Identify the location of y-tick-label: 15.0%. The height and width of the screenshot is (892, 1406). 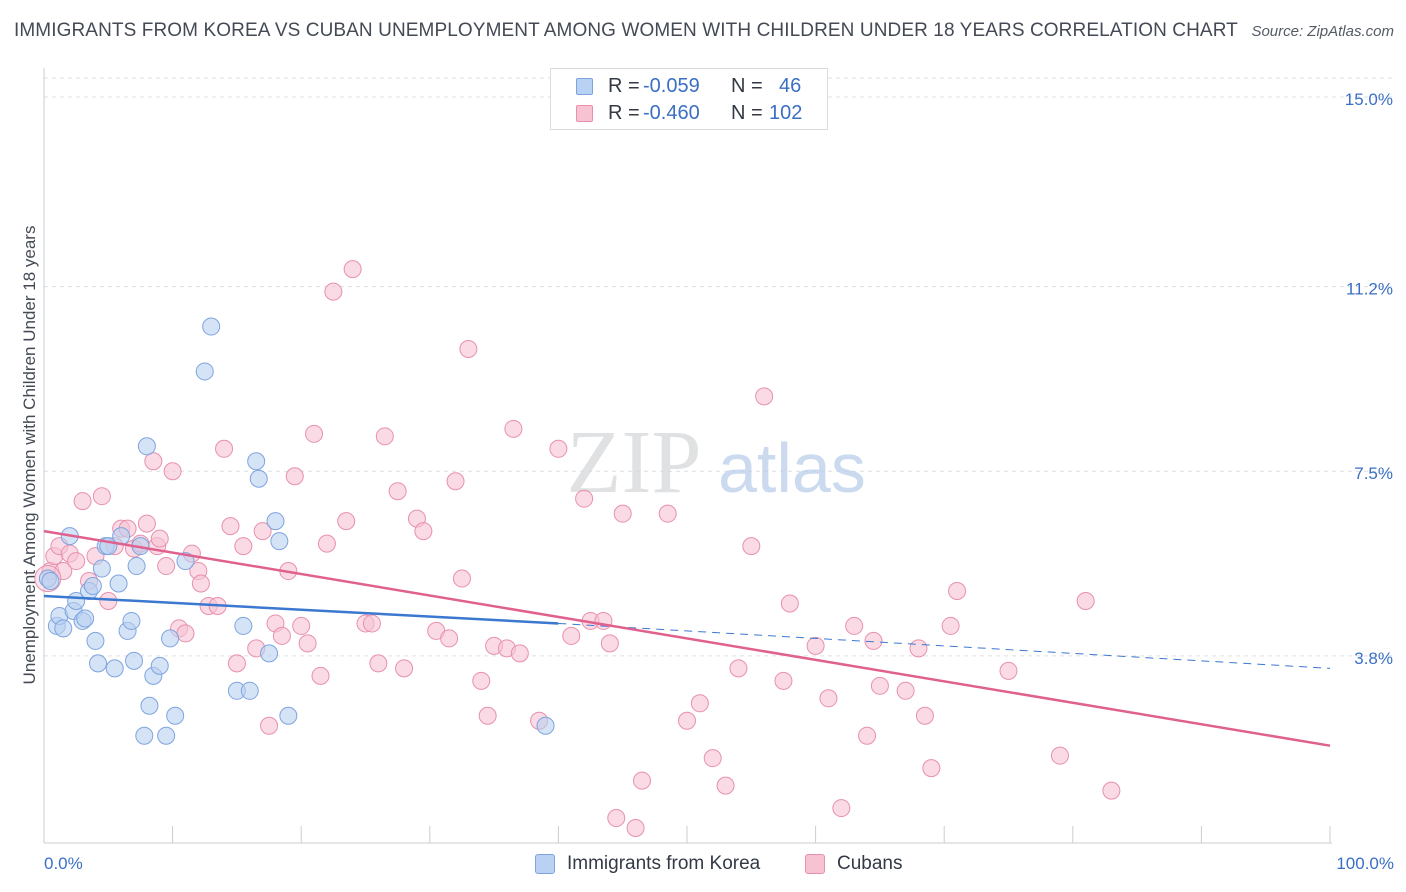
(1369, 99).